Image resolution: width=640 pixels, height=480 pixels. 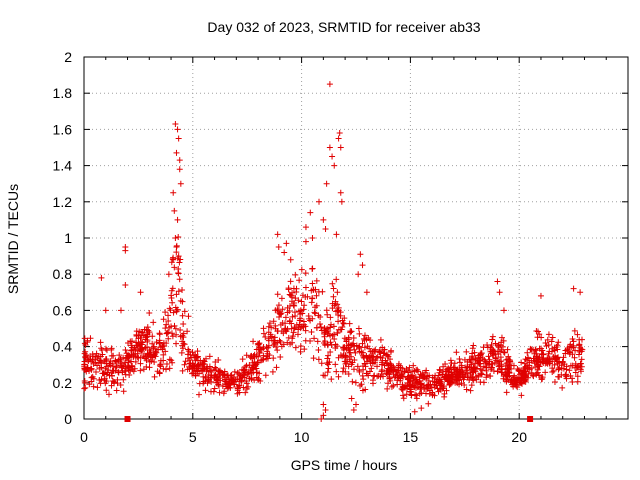 What do you see at coordinates (63, 93) in the screenshot?
I see `y-tick-label: 1.8` at bounding box center [63, 93].